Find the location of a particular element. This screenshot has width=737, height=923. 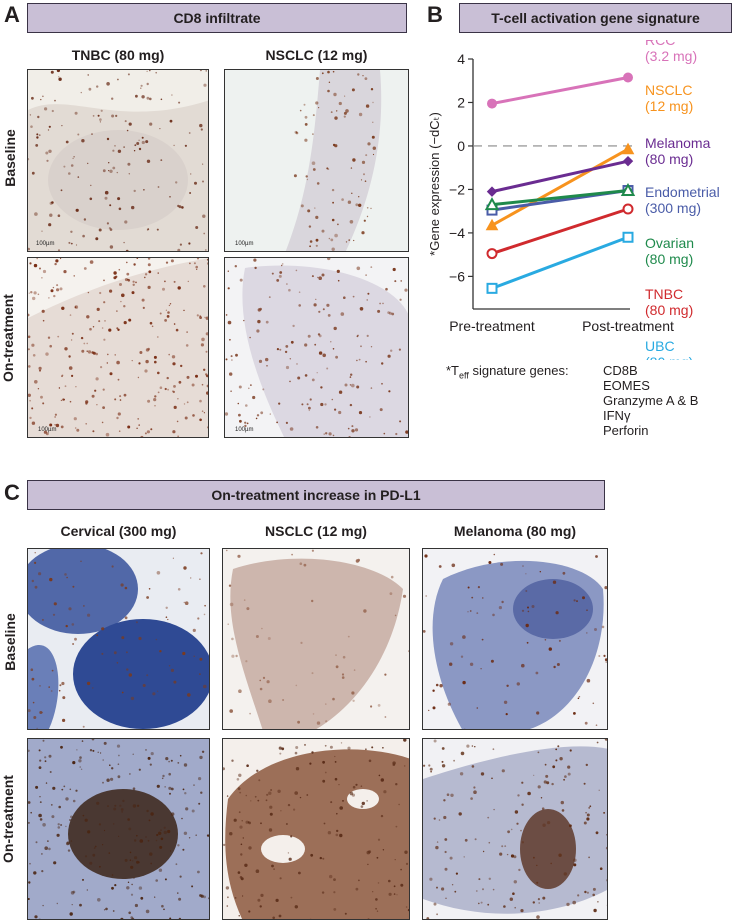

panel-c-title: On-treatment increase in PD-L1 is located at coordinates (316, 495).